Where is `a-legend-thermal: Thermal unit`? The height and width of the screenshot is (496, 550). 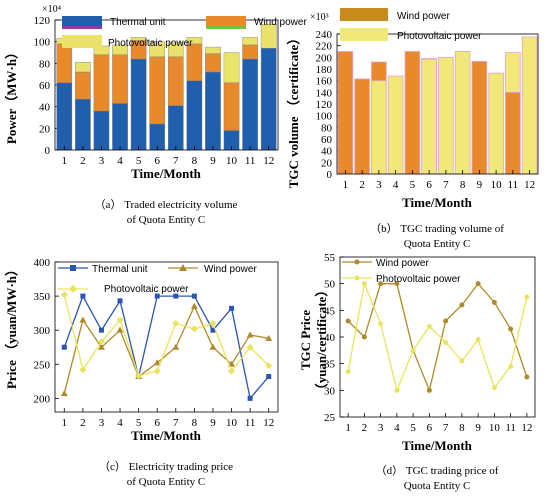
a-legend-thermal: Thermal unit is located at coordinates (138, 22).